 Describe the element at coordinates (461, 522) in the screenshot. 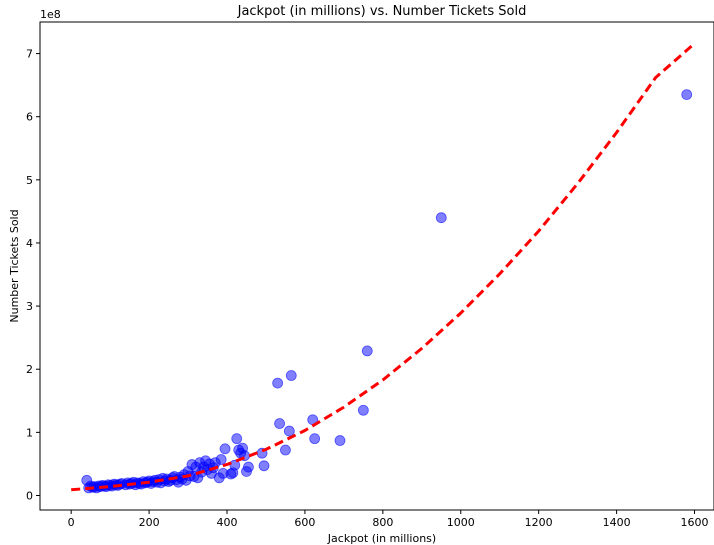

I see `x-tick-label: 1000` at that location.